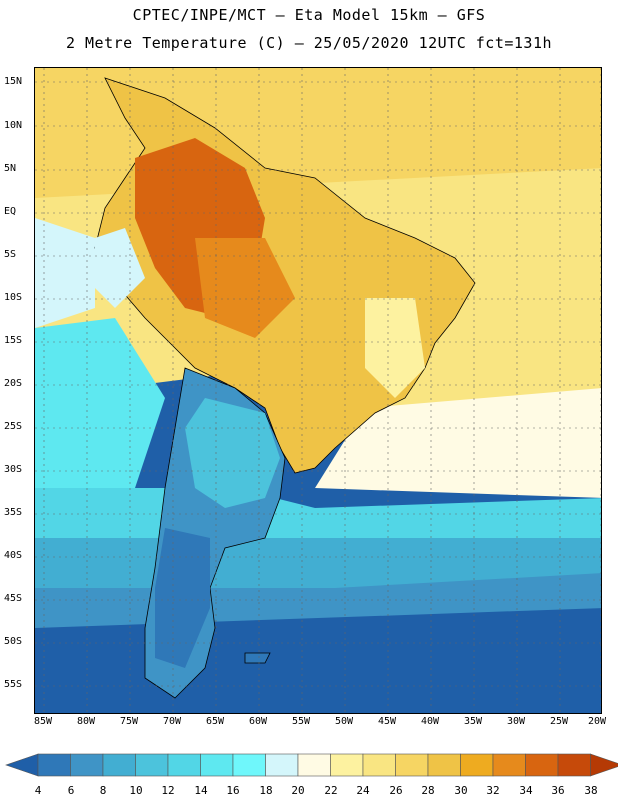 Image resolution: width=618 pixels, height=800 pixels. Describe the element at coordinates (604, 765) in the screenshot. I see `colorbar-arrow-high` at that location.